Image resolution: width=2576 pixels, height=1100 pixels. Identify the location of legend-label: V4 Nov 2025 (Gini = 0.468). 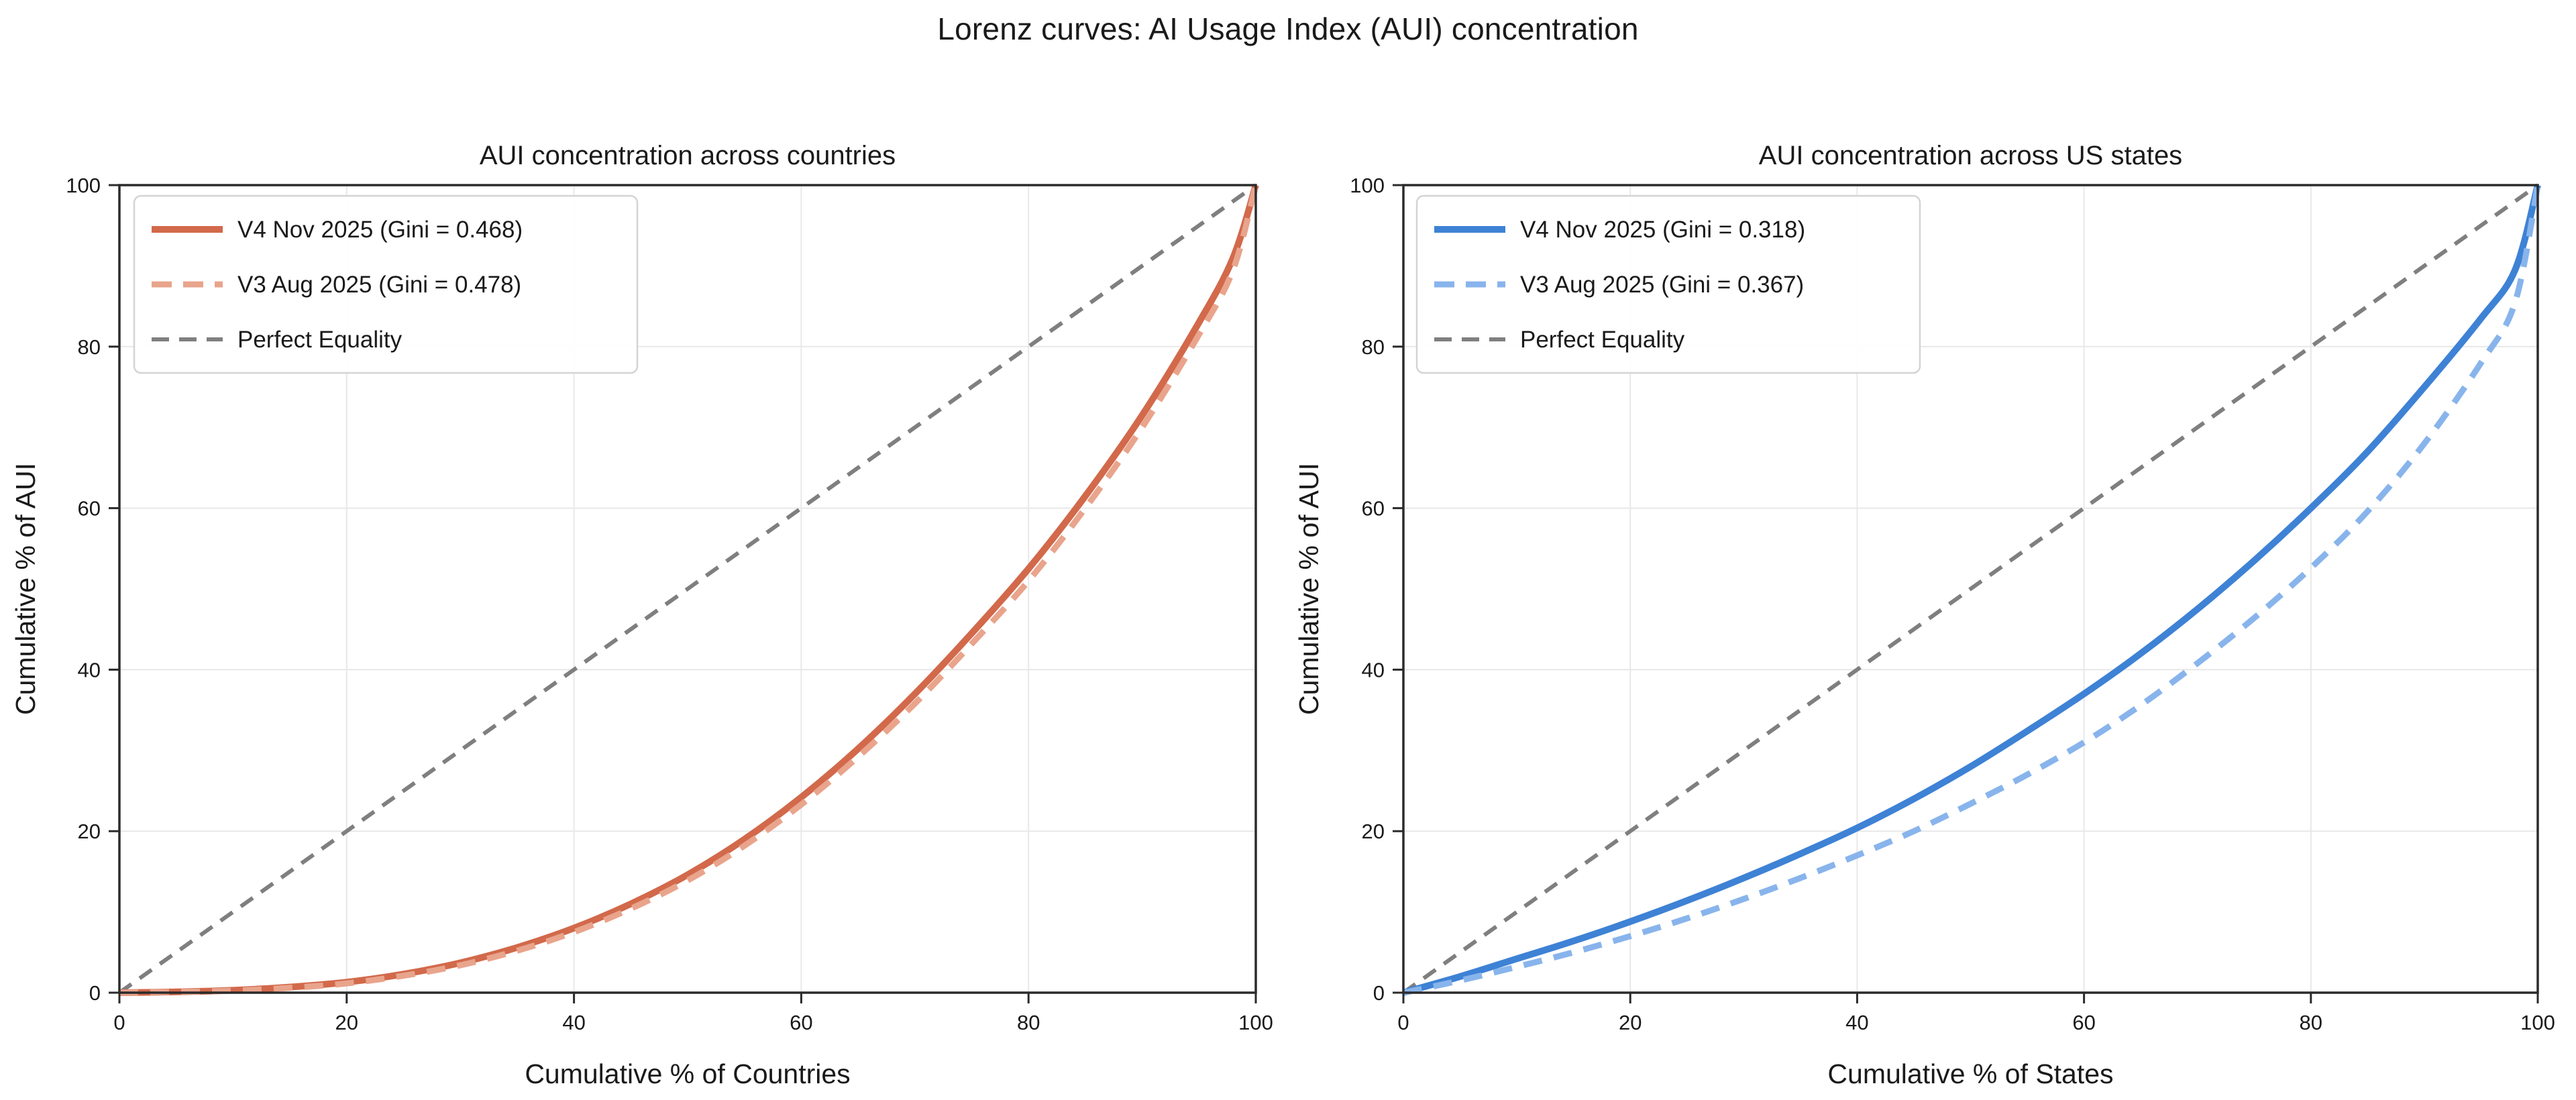
(380, 230).